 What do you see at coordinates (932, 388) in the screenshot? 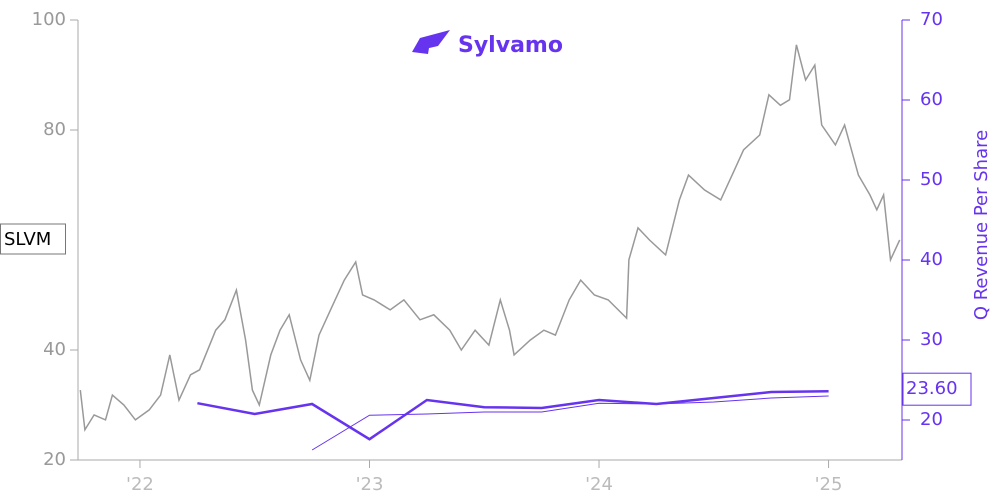
I see `value-label: 23.60` at bounding box center [932, 388].